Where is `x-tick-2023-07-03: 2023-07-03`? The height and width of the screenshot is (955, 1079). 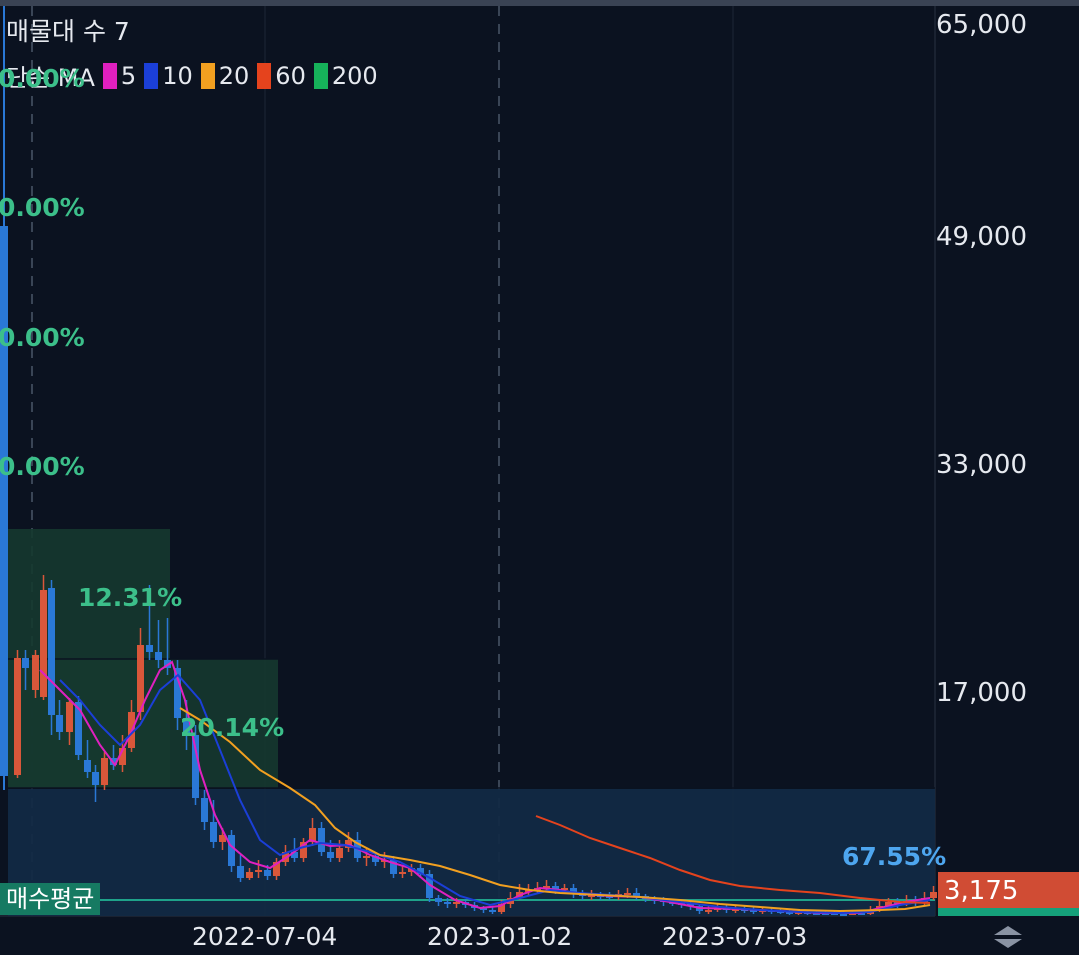
x-tick-2023-07-03: 2023-07-03 is located at coordinates (735, 936).